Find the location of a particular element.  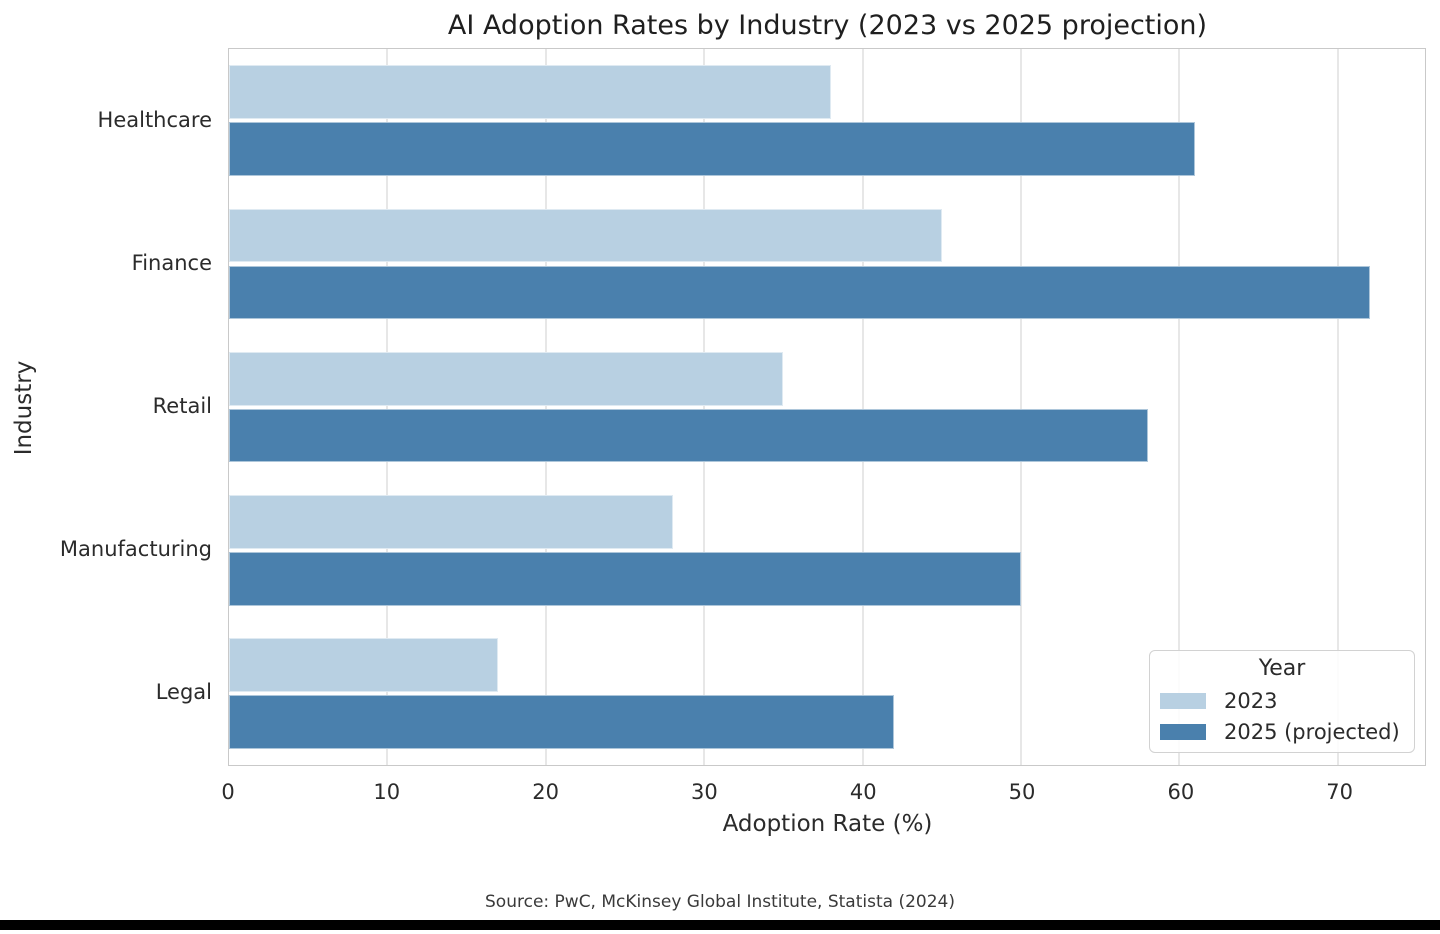

x-tick-label-70: 70 is located at coordinates (1340, 792).